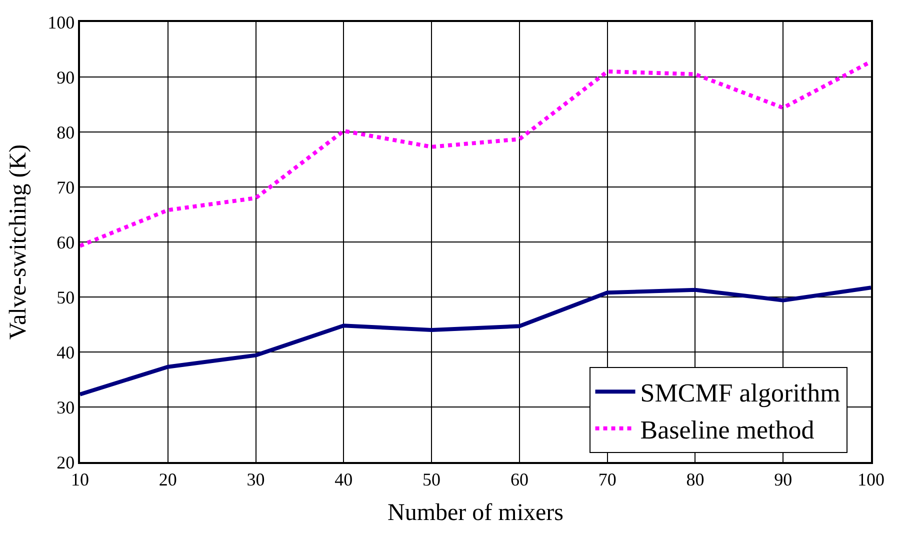 The width and height of the screenshot is (901, 533). I want to click on y-tick-label: 70, so click(65, 187).